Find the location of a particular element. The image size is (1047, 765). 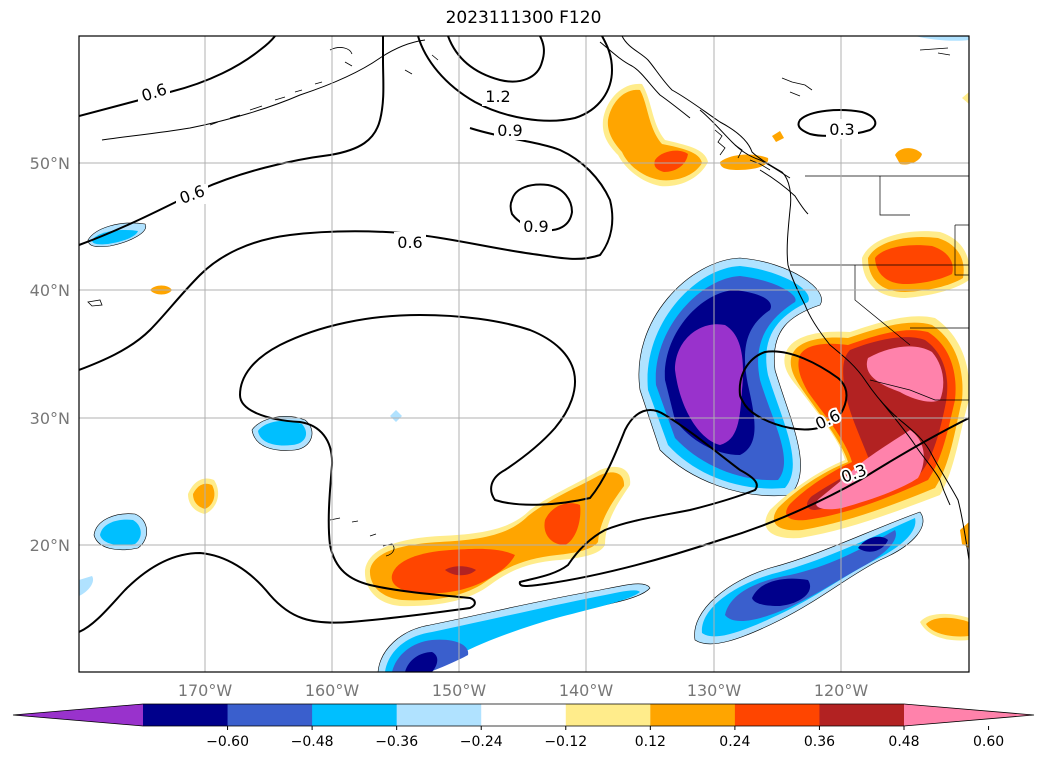

lat-label: 20°N is located at coordinates (50, 545).